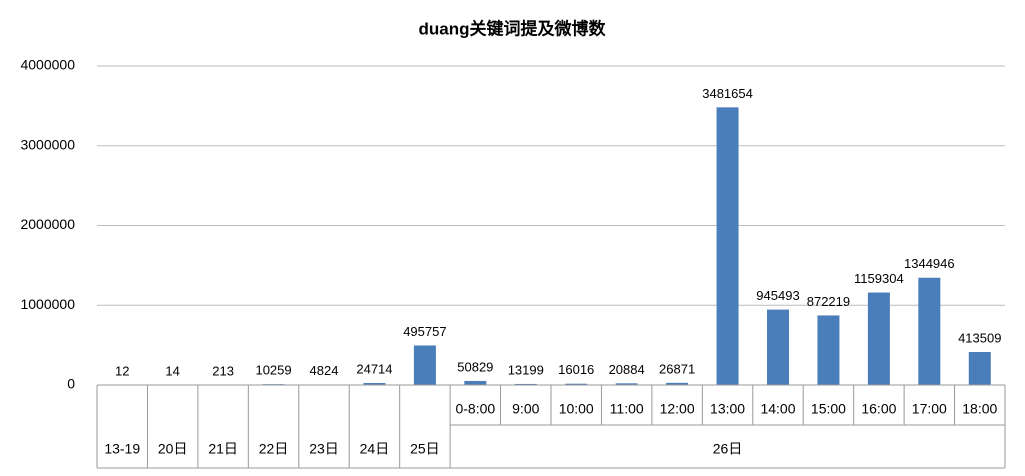  Describe the element at coordinates (274, 449) in the screenshot. I see `x-tick-label: 22日` at that location.